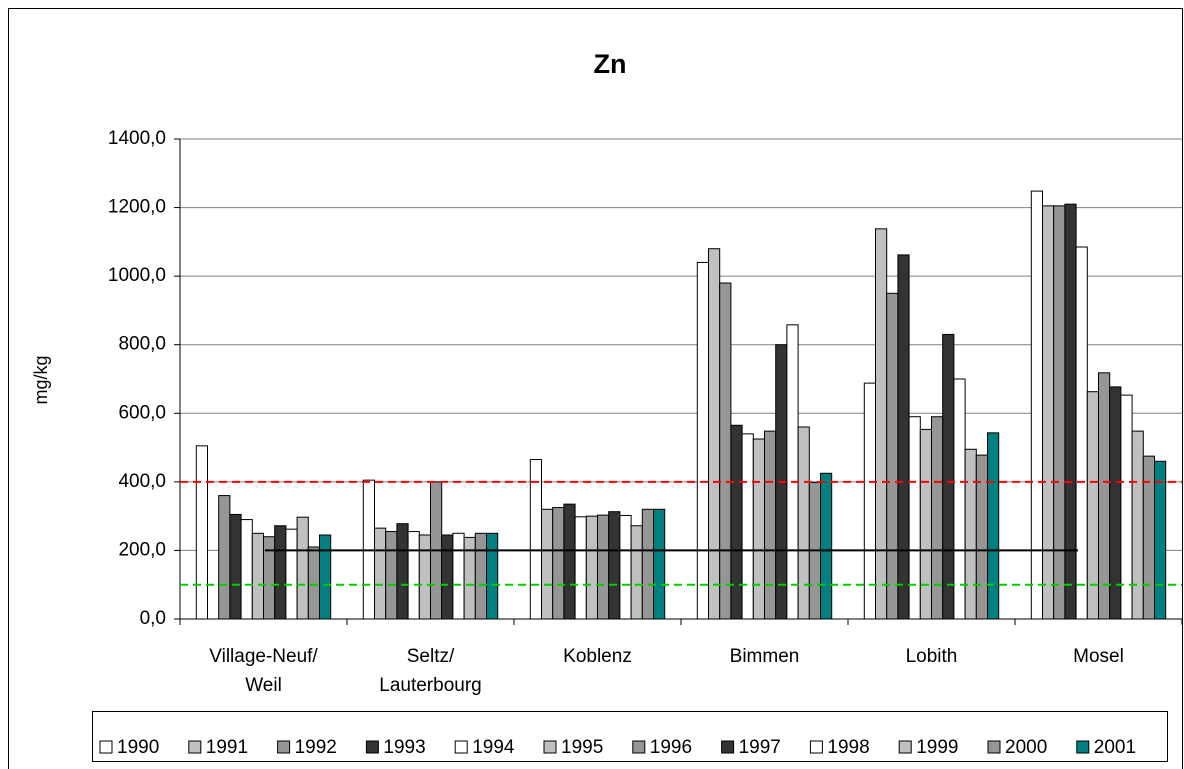 This screenshot has height=769, width=1184. What do you see at coordinates (848, 747) in the screenshot?
I see `legend-label: 1998` at bounding box center [848, 747].